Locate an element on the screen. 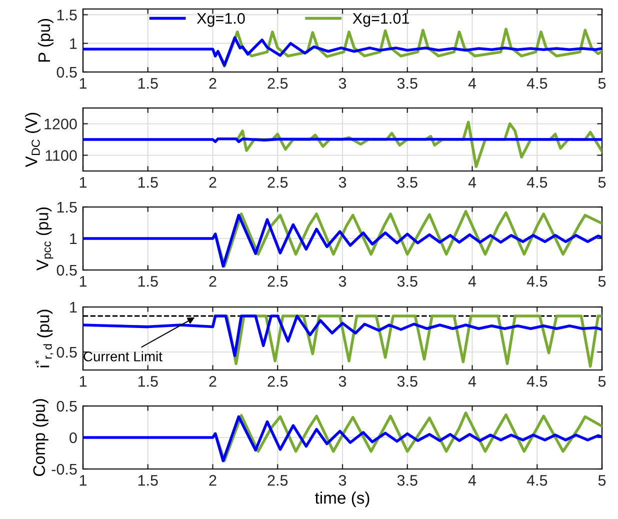  x-axis-title: time (s) is located at coordinates (342, 500).